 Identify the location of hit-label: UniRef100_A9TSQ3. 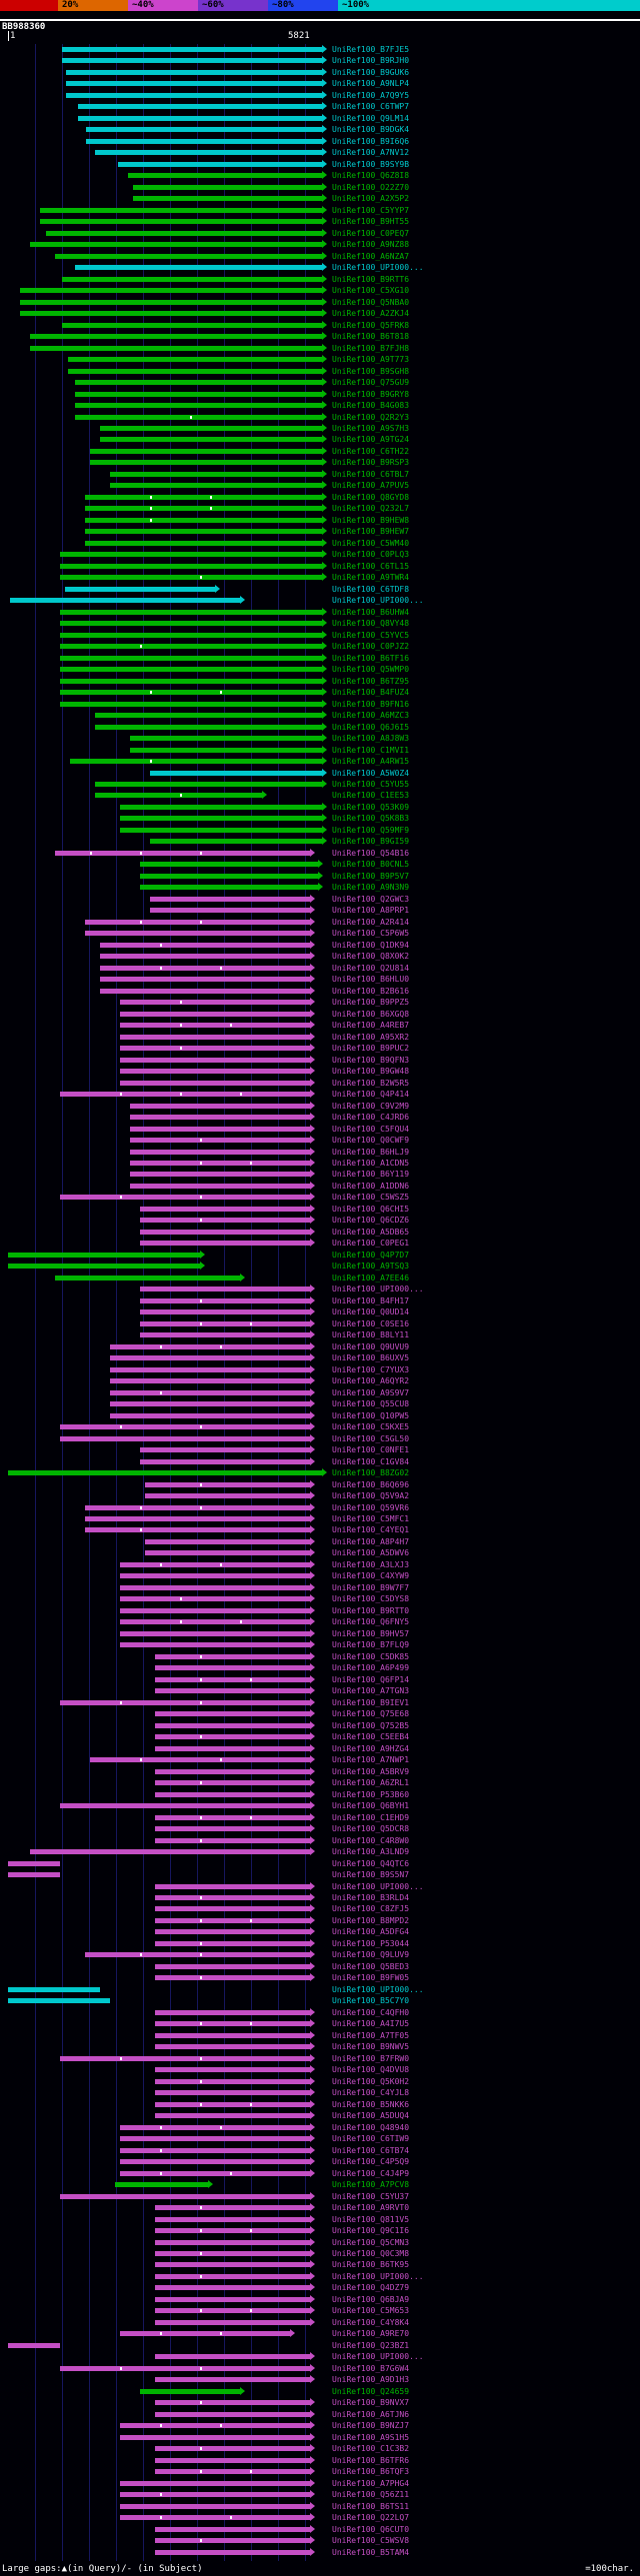
(371, 1267).